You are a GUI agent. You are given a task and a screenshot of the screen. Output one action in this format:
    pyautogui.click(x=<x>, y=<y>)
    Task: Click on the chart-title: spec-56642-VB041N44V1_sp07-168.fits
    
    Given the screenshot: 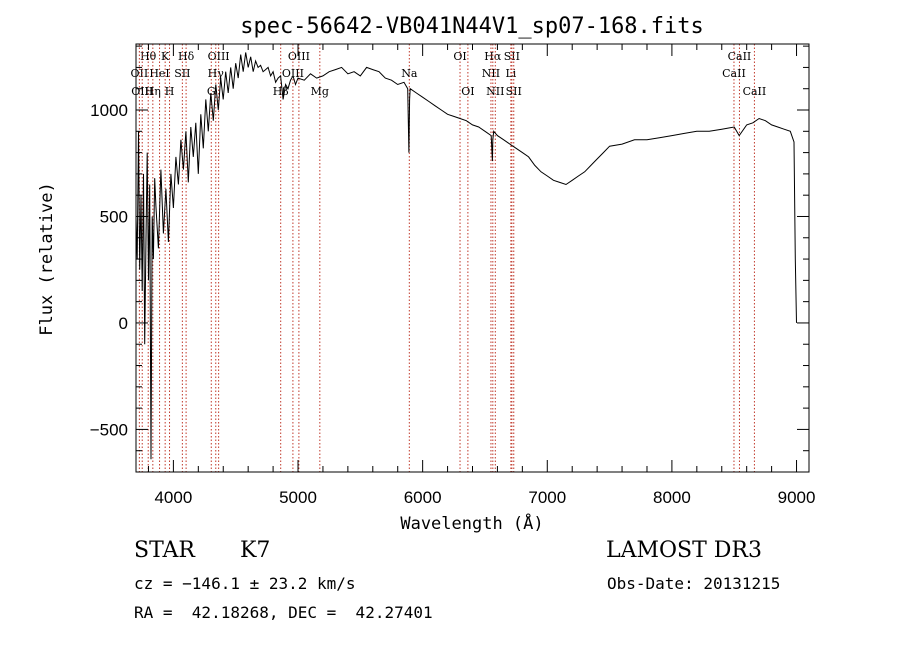 What is the action you would take?
    pyautogui.click(x=472, y=26)
    